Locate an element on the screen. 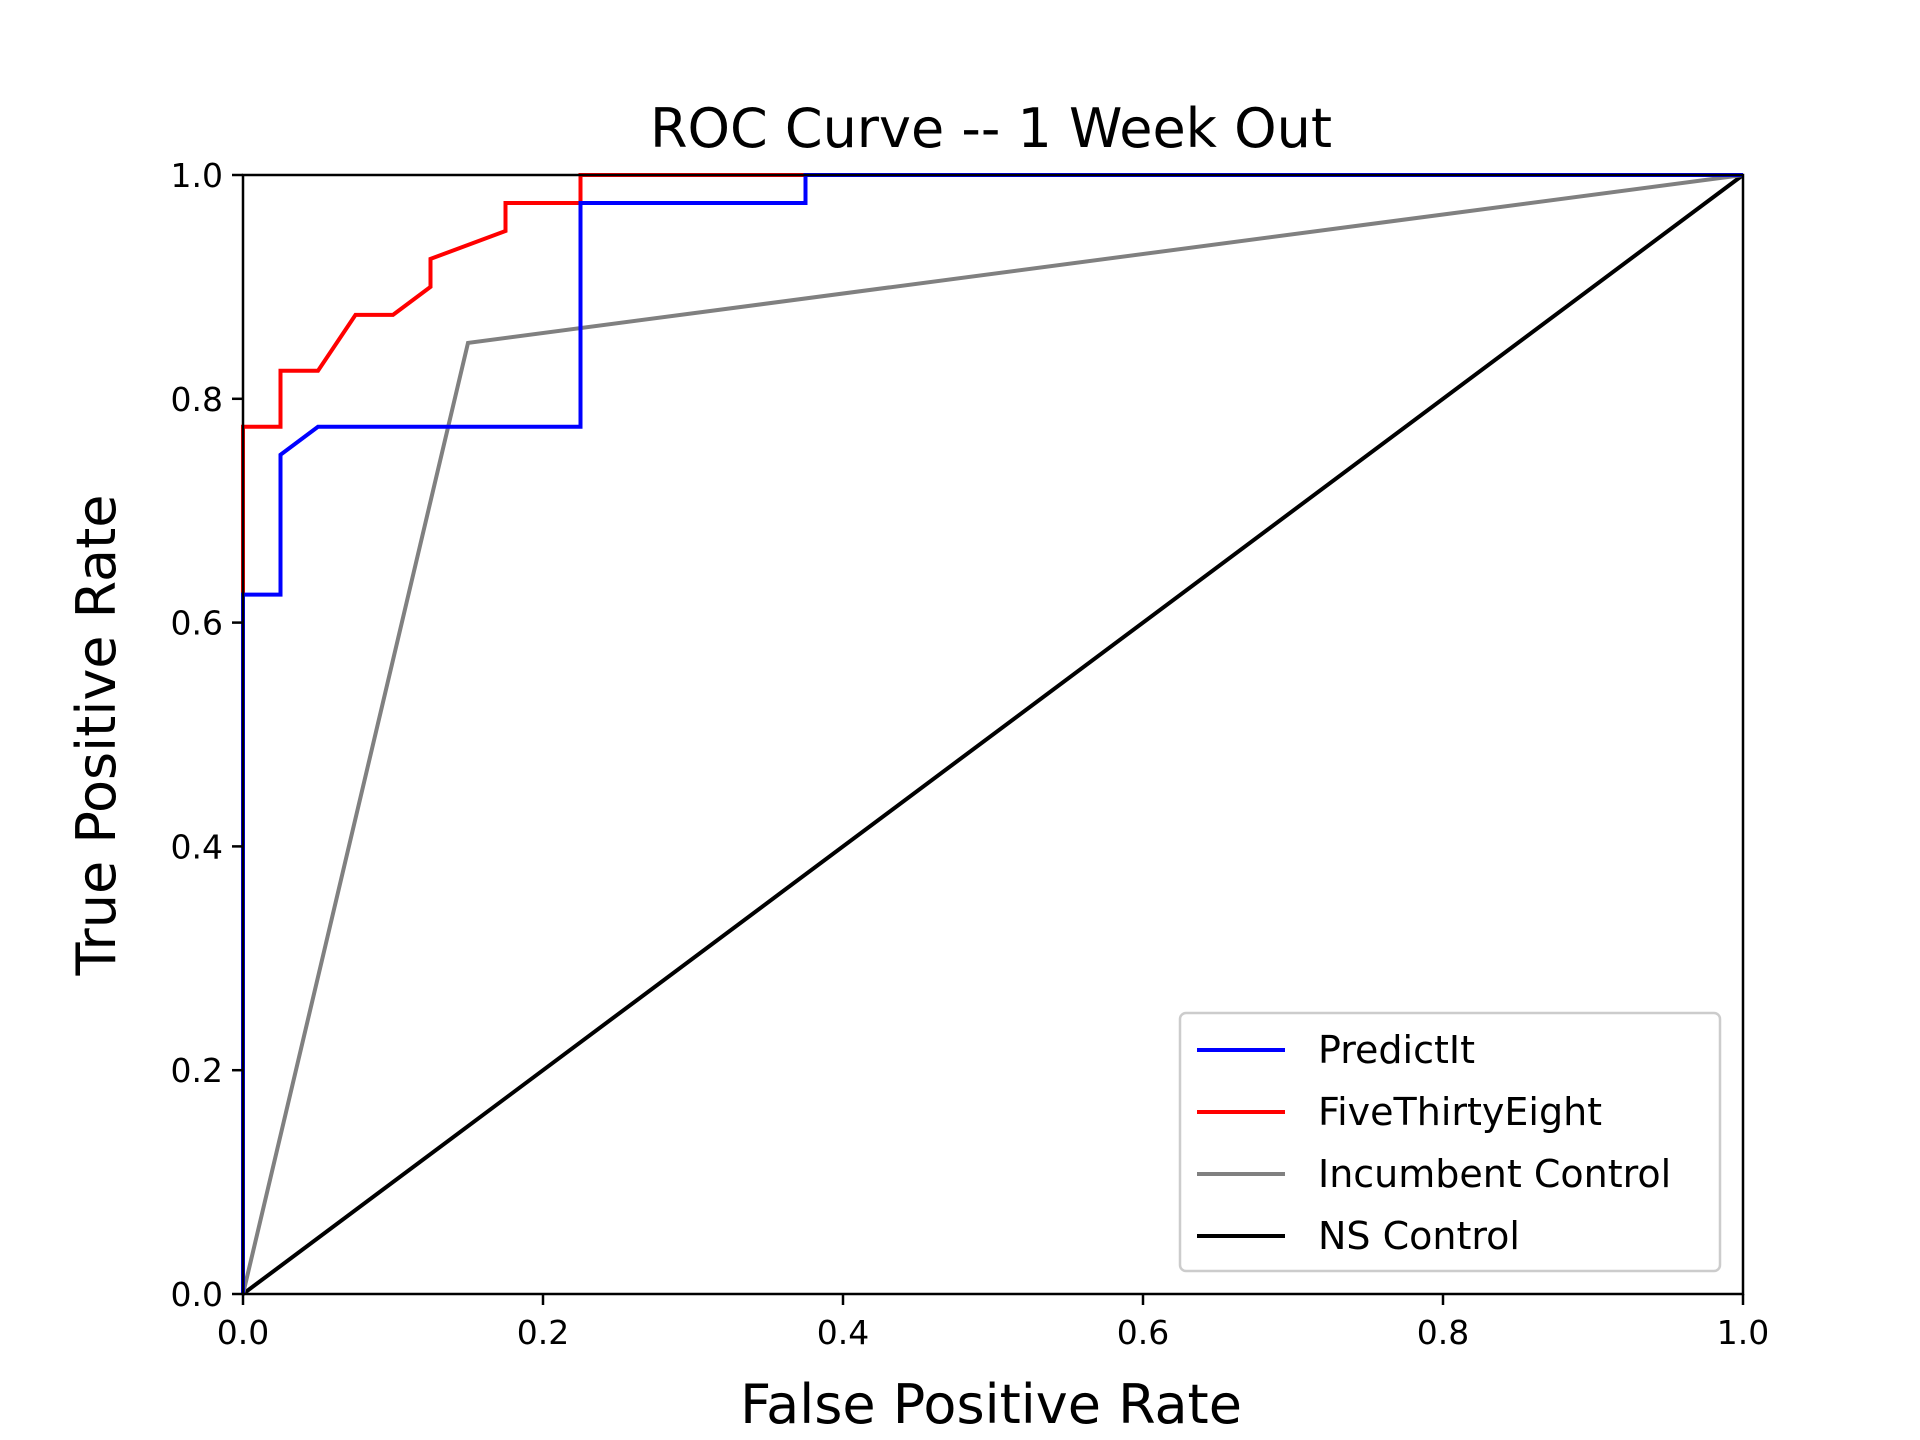 This screenshot has width=1920, height=1440. y-tick-label: 0.4 is located at coordinates (197, 846).